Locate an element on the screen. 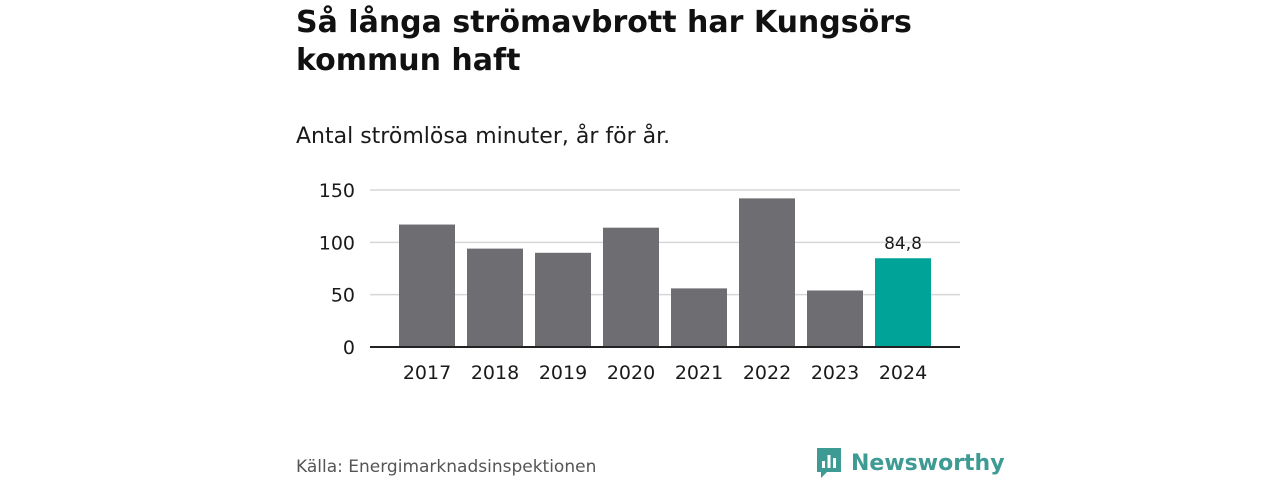  bars is located at coordinates (665, 272).